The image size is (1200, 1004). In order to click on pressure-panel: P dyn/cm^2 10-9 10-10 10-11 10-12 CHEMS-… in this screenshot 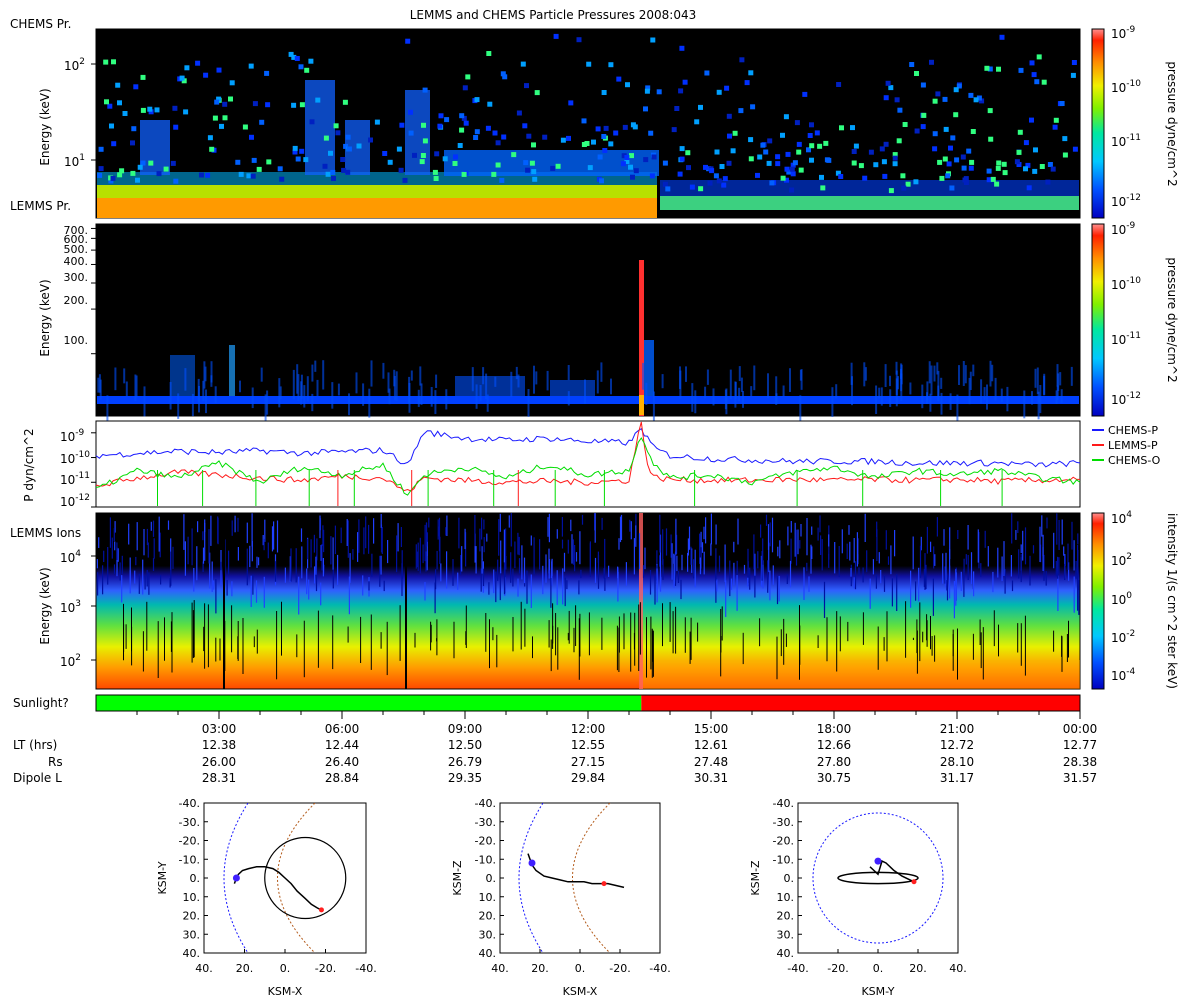, I will do `click(591, 464)`.